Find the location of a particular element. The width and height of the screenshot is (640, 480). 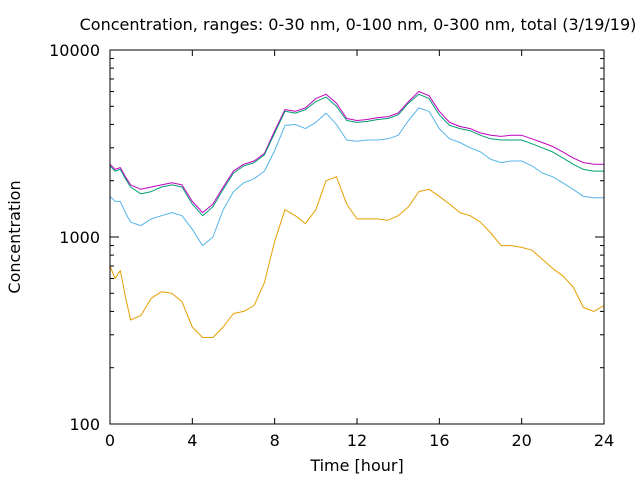

x-tick-label: 16 is located at coordinates (439, 440).